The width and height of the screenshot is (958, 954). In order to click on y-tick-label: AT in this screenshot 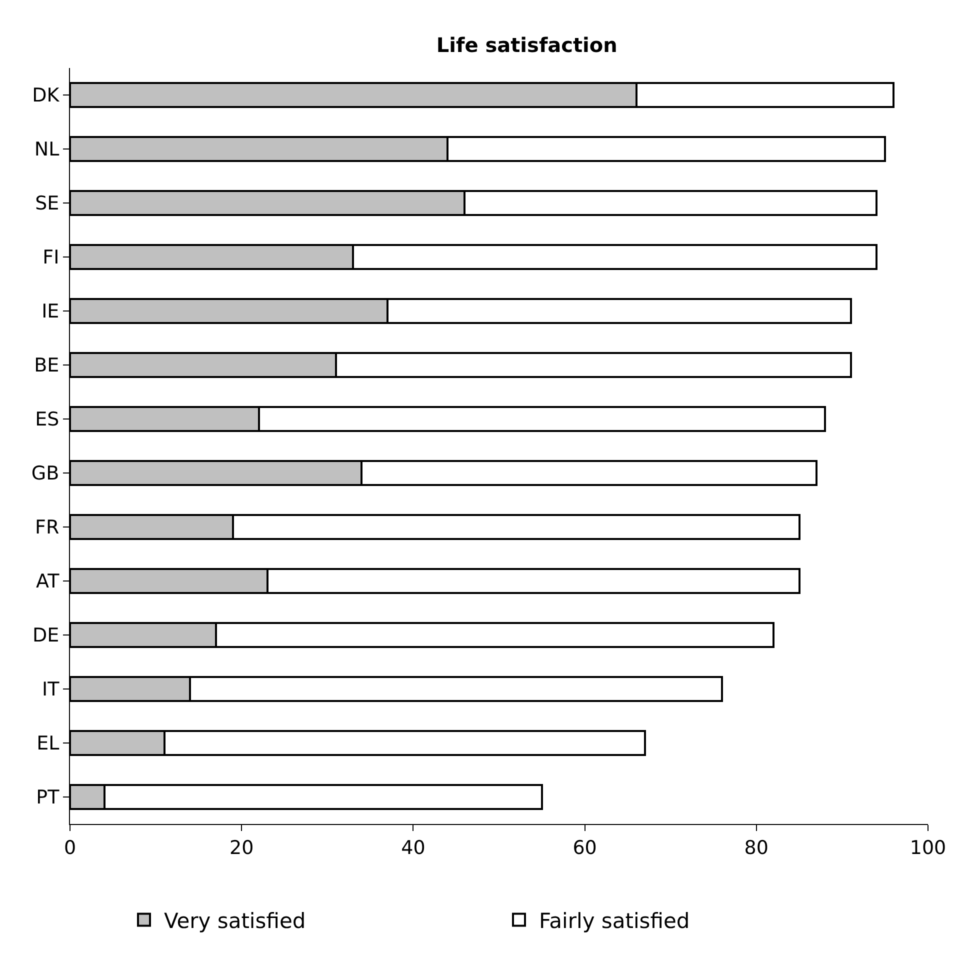, I will do `click(48, 581)`.